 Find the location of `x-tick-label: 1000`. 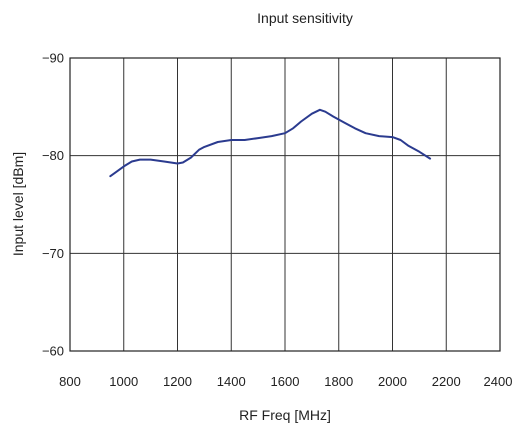

x-tick-label: 1000 is located at coordinates (123, 381).